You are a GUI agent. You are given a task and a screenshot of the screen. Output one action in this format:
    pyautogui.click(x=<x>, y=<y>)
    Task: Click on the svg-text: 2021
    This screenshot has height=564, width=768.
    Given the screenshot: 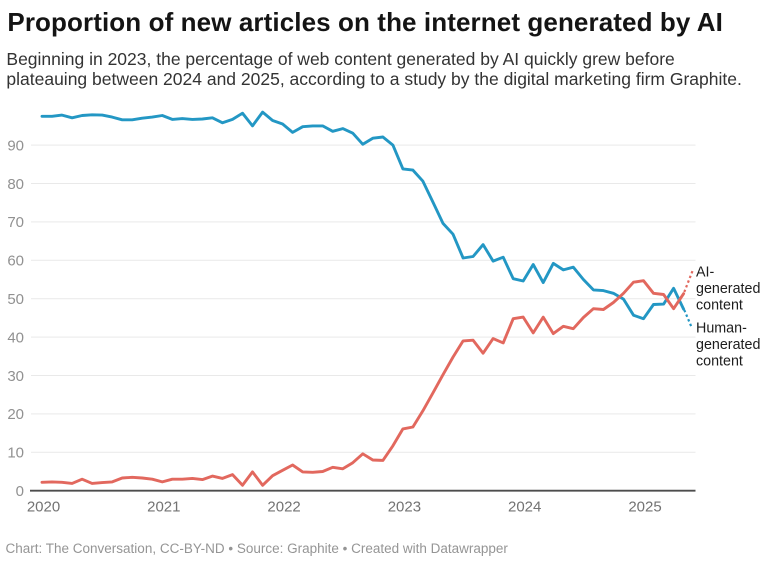 What is the action you would take?
    pyautogui.click(x=163, y=507)
    